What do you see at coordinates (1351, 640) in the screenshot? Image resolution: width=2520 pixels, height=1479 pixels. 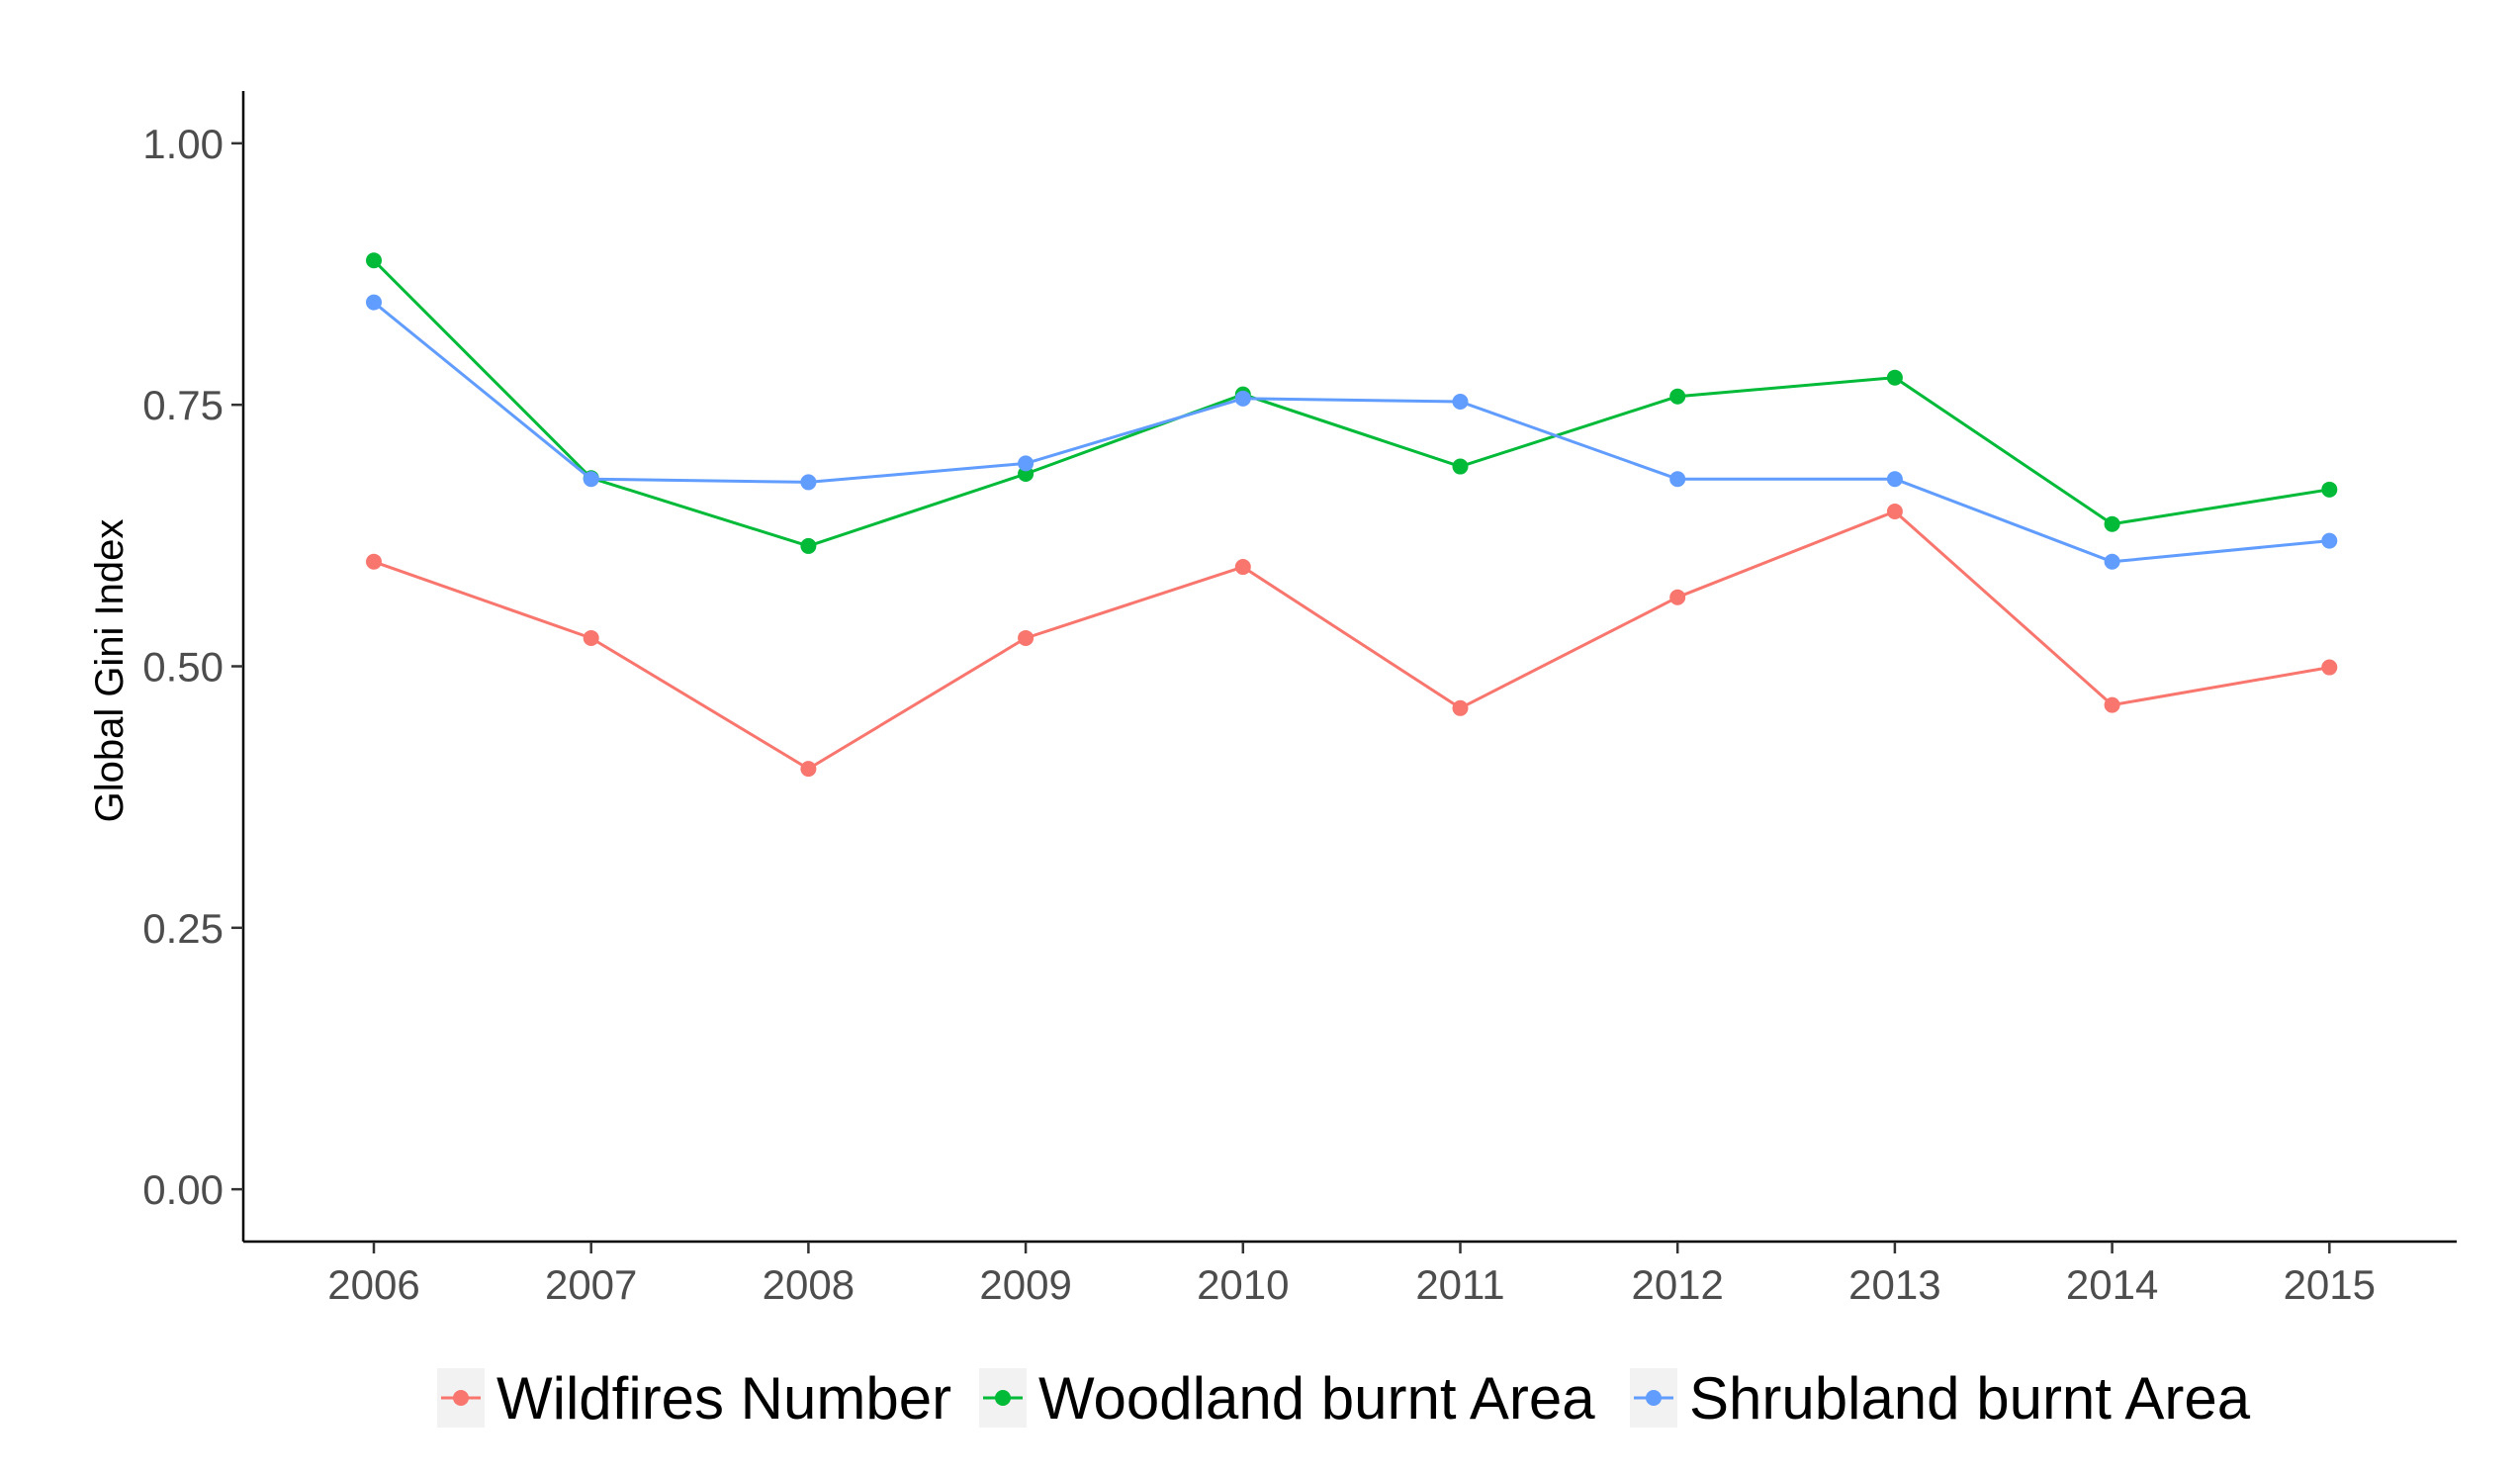 I see `series-line-wildfires-number` at bounding box center [1351, 640].